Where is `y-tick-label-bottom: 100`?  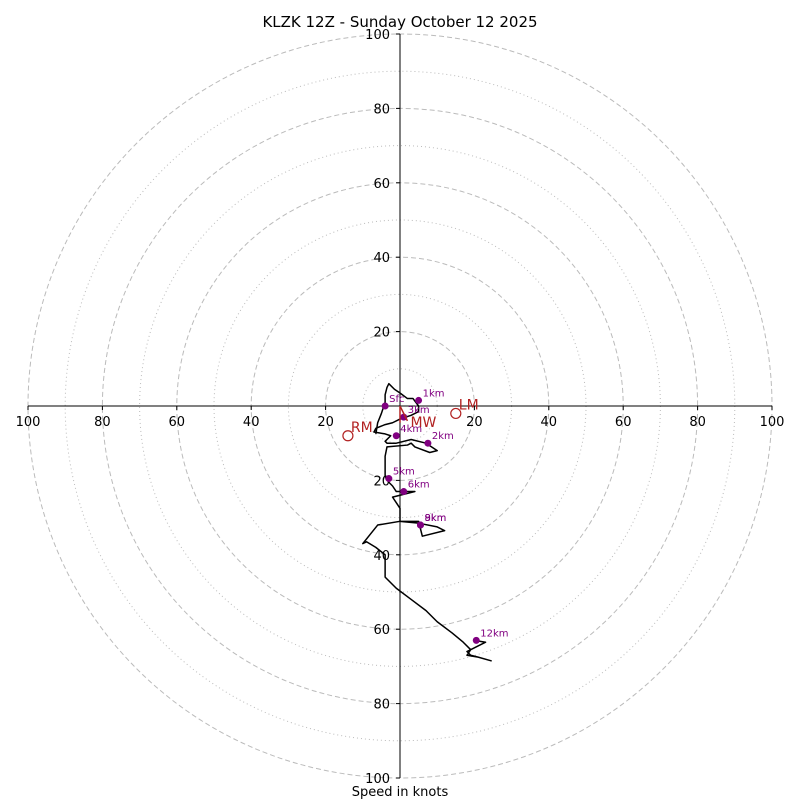
y-tick-label-bottom: 100 is located at coordinates (377, 779).